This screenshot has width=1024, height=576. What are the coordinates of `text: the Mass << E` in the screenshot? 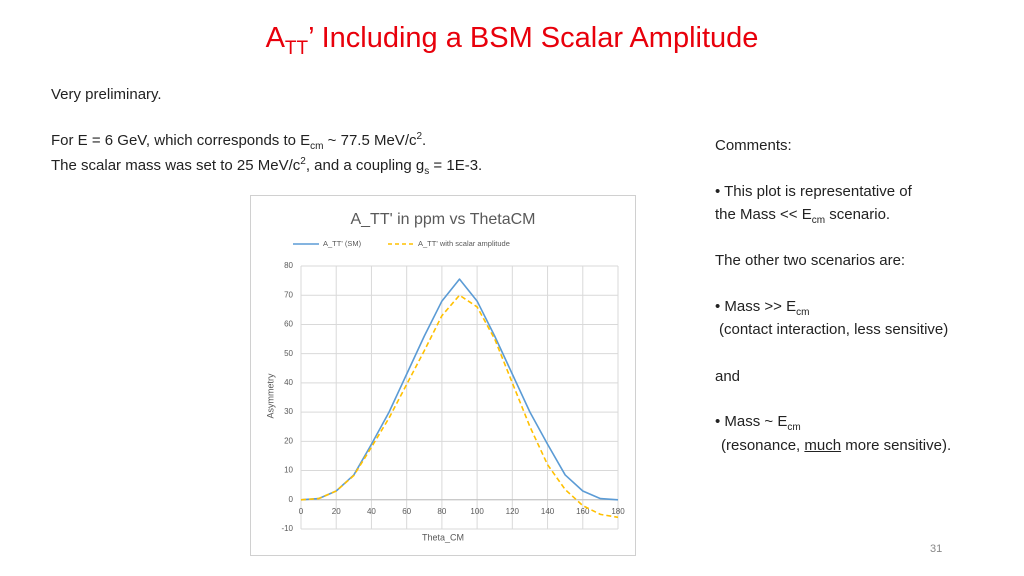 It's located at (763, 214).